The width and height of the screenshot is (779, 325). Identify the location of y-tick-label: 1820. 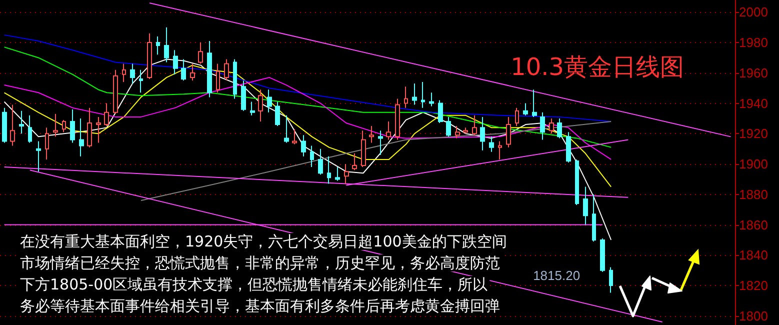
(753, 286).